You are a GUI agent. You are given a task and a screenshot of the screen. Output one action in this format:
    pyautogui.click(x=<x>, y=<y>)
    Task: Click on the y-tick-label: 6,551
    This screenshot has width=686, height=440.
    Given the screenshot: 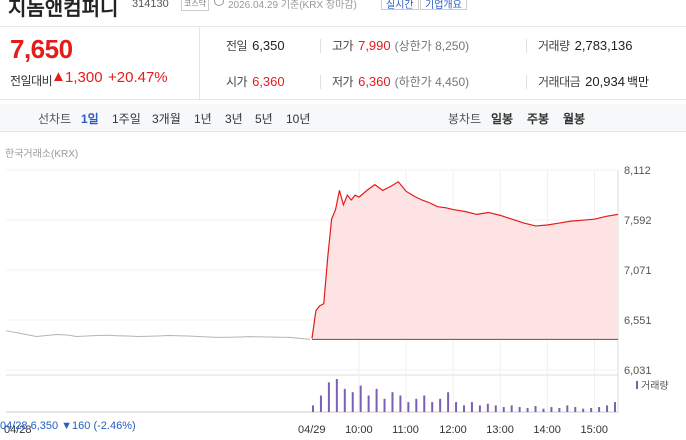 What is the action you would take?
    pyautogui.click(x=638, y=321)
    